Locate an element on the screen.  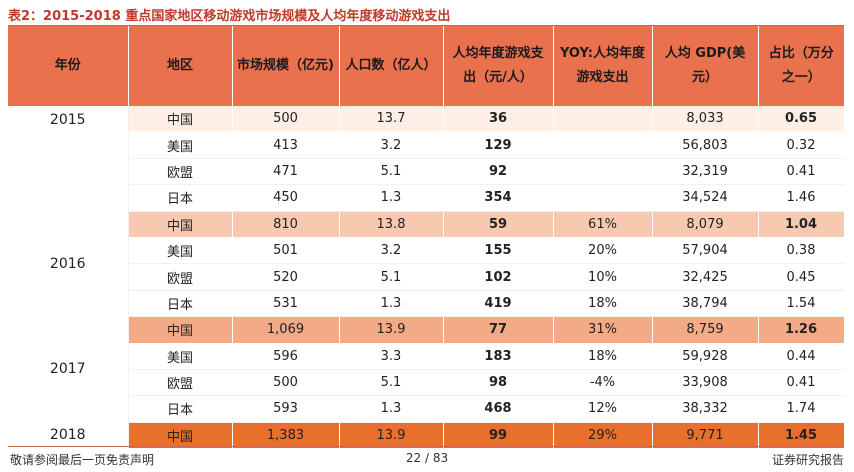
col-header-region: 地区 is located at coordinates (180, 66).